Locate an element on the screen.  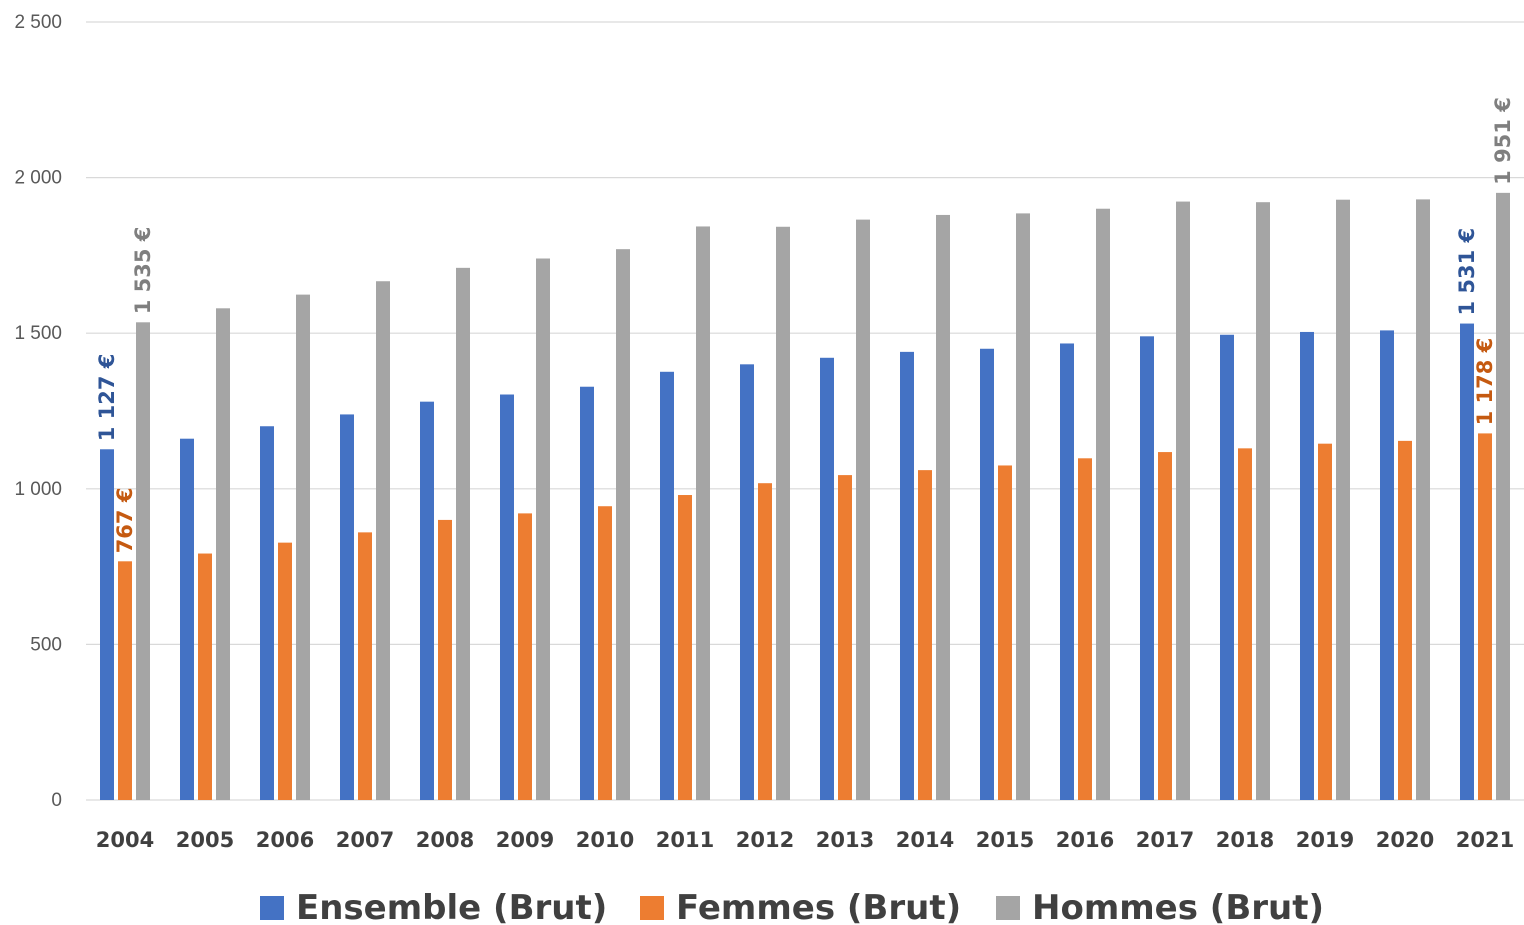
y-tick-label: 500 is located at coordinates (46, 644).